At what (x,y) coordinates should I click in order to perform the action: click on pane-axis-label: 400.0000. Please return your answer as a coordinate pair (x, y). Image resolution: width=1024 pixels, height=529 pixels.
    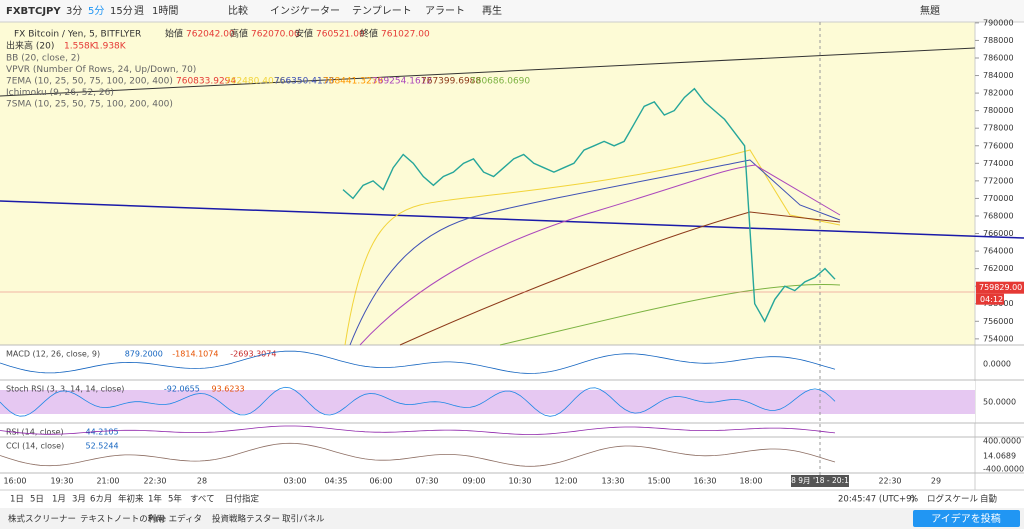
    Looking at the image, I should click on (1002, 441).